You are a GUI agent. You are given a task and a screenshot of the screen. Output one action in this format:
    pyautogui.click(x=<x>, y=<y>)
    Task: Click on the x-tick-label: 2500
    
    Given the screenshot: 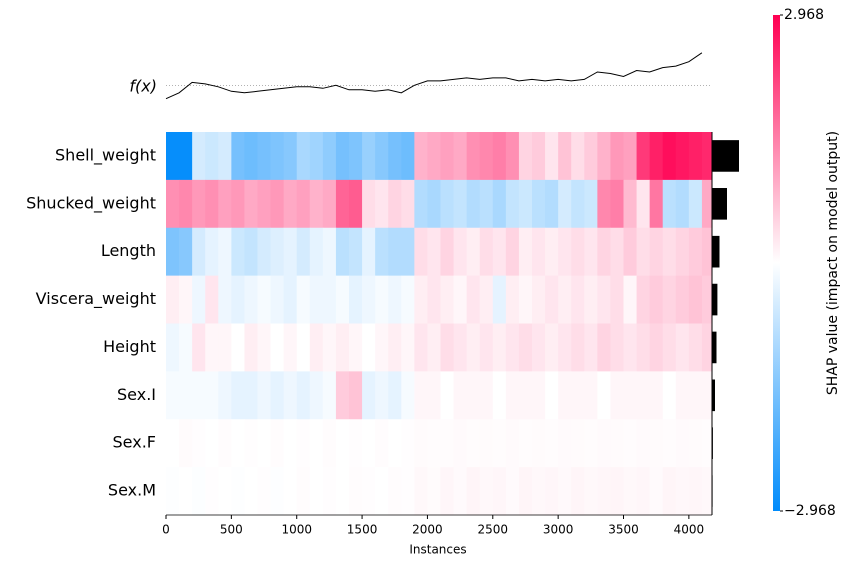 What is the action you would take?
    pyautogui.click(x=493, y=530)
    